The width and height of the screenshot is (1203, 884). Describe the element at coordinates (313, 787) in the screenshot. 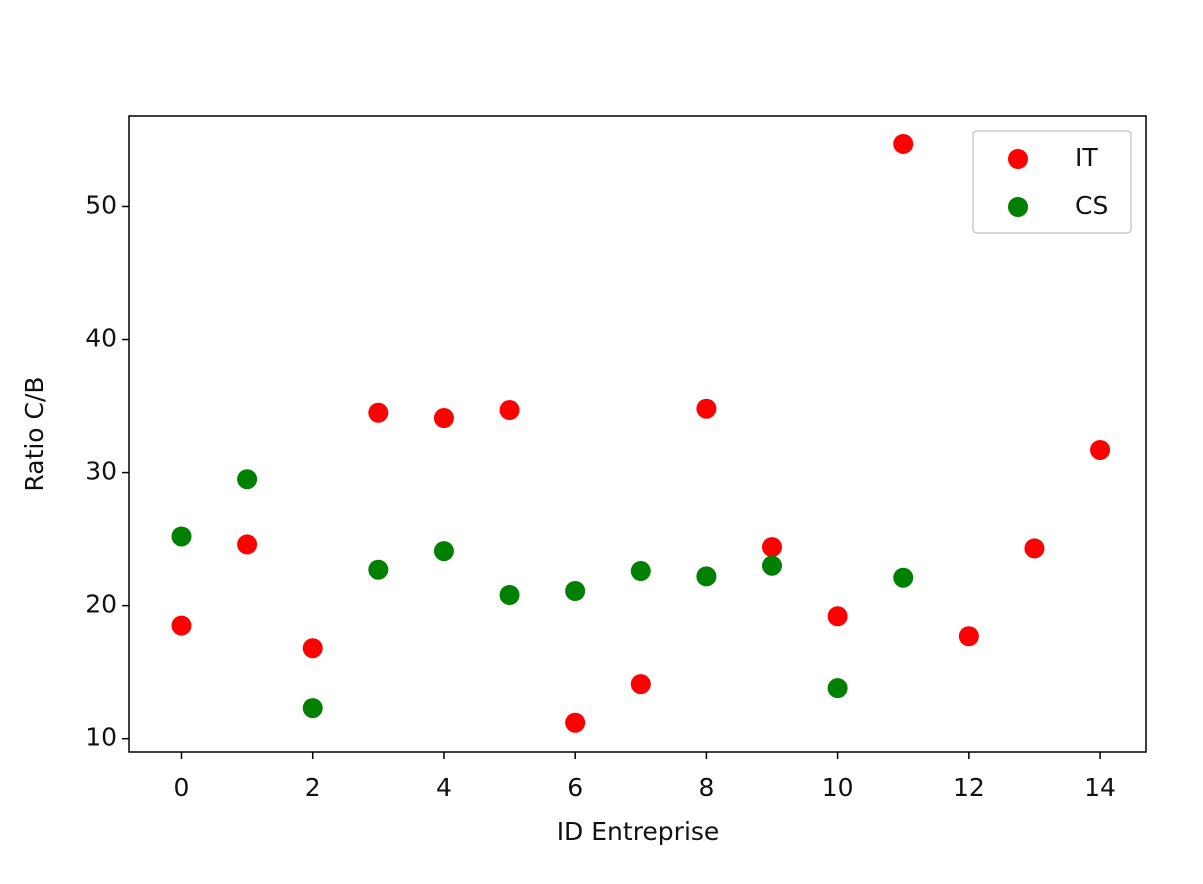

I see `x-tick-label: 2` at that location.